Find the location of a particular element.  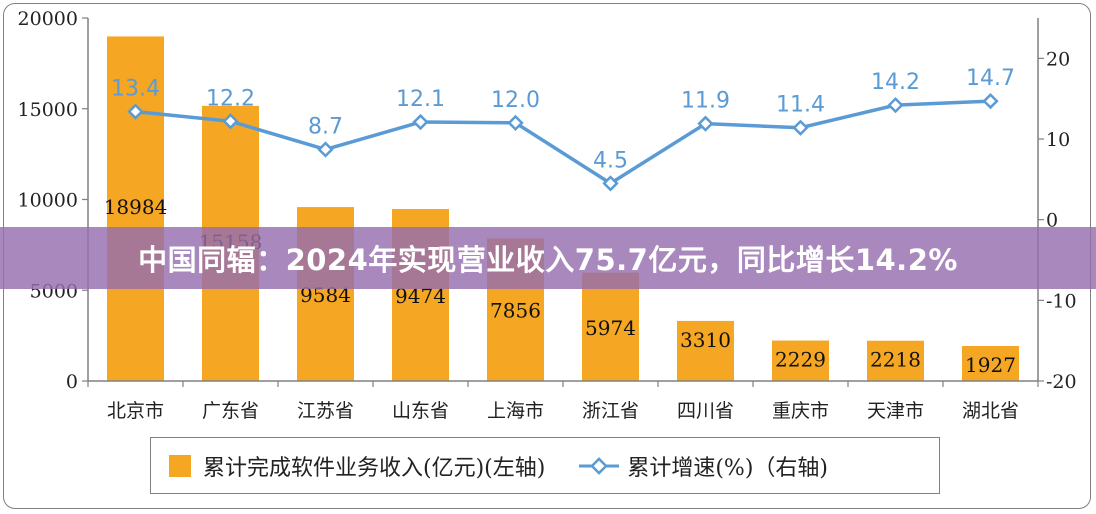

growth-label-3: 12.1 is located at coordinates (420, 99).